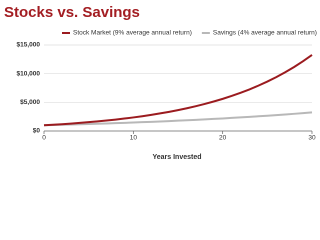  Describe the element at coordinates (29, 73) in the screenshot. I see `y-tick-label: $10,000` at that location.